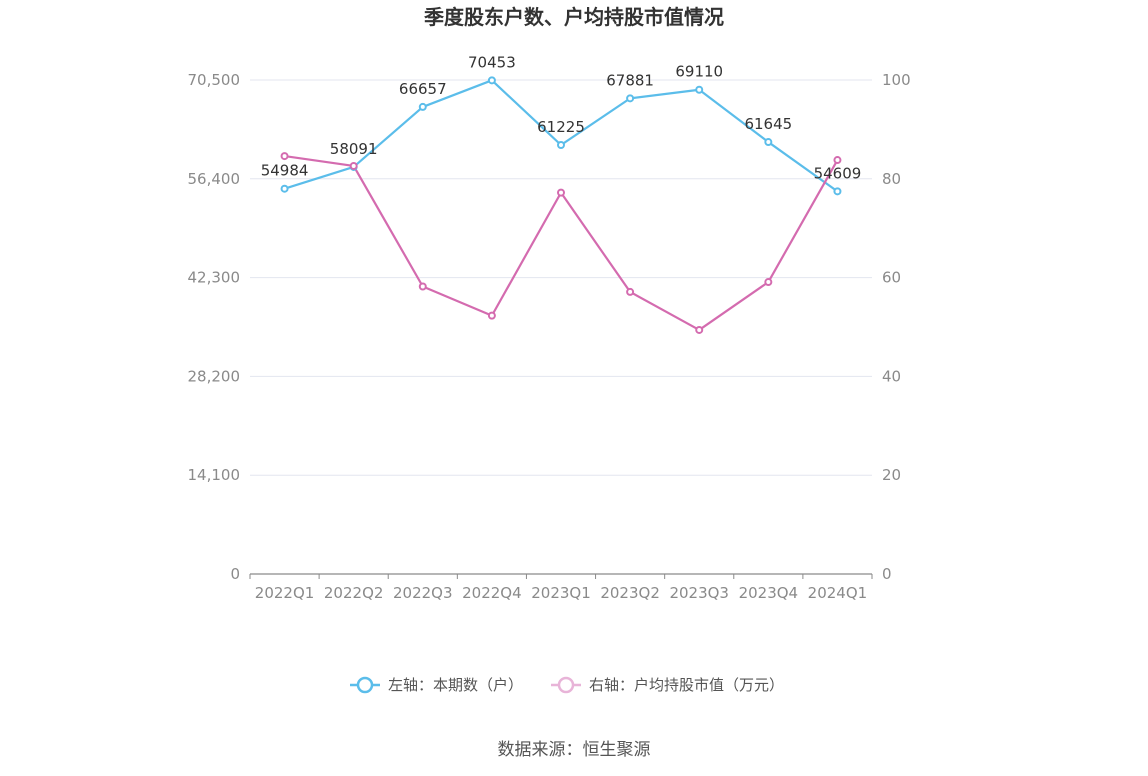  Describe the element at coordinates (214, 475) in the screenshot. I see `left-tick-label: 14,100` at that location.